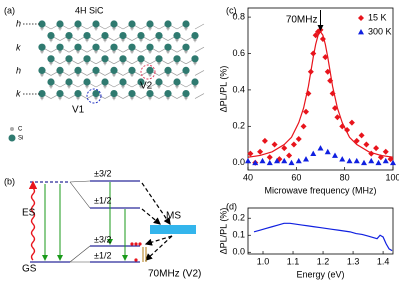  What do you see at coordinates (174, 274) in the screenshot?
I see `transition-label: 70MHz (V2)` at bounding box center [174, 274].